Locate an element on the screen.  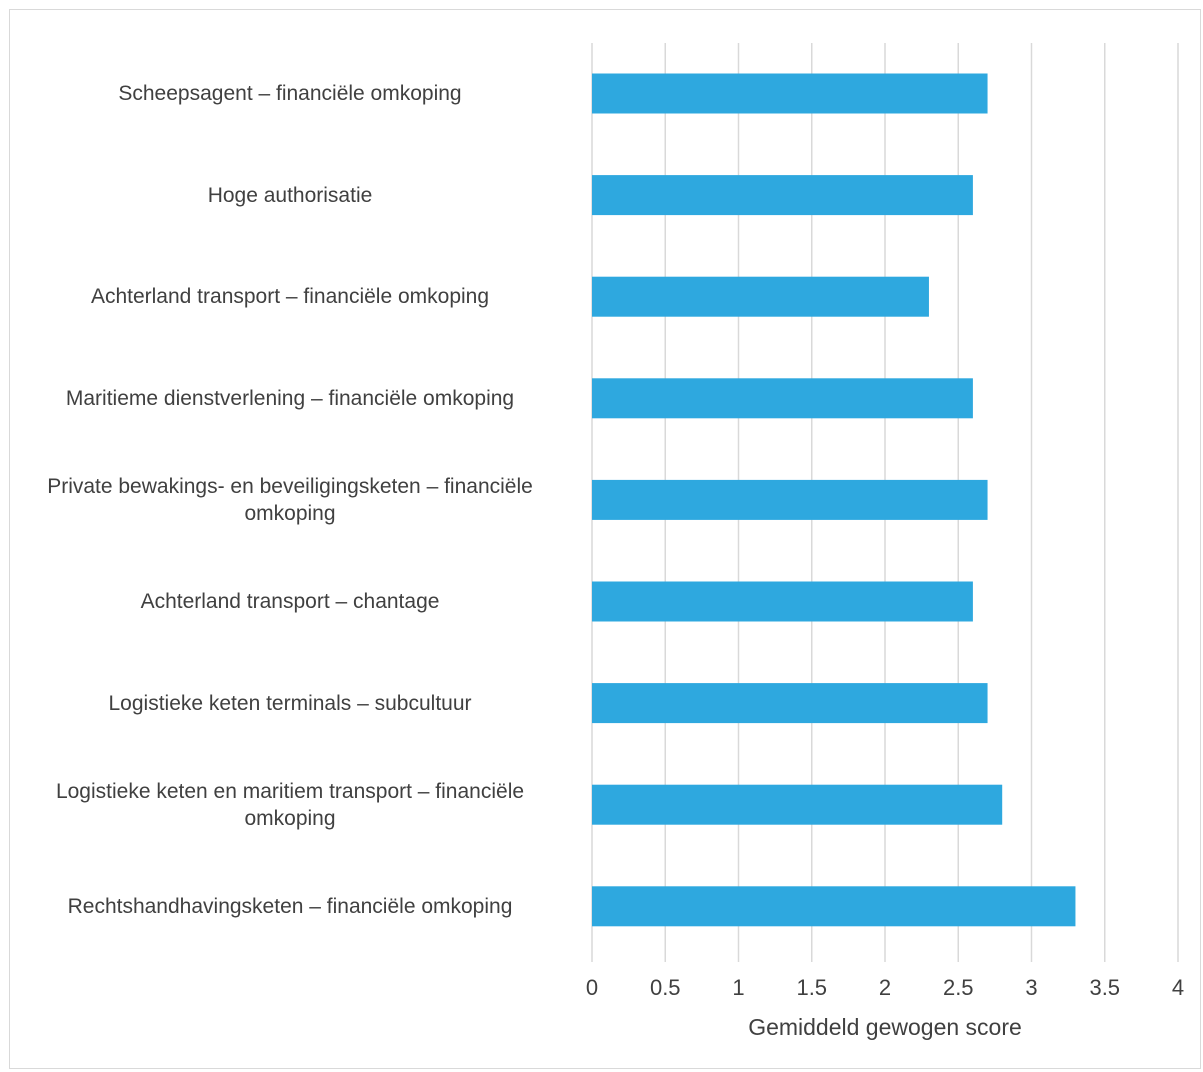
x-tick-label: 2.5 is located at coordinates (958, 987).